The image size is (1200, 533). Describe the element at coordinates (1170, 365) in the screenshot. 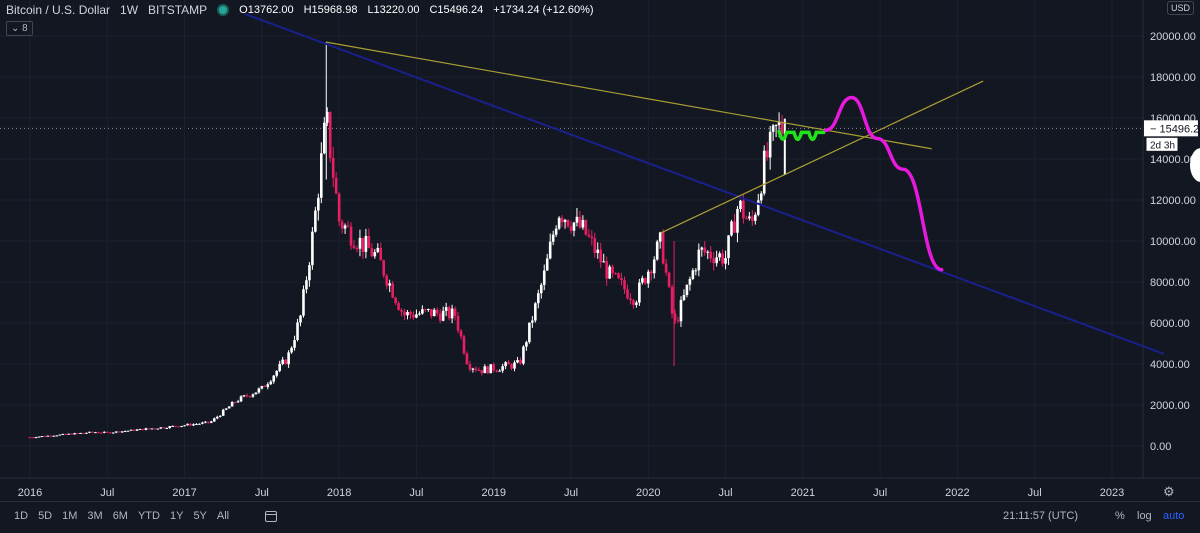

I see `price-tick-label: 4000.00` at that location.